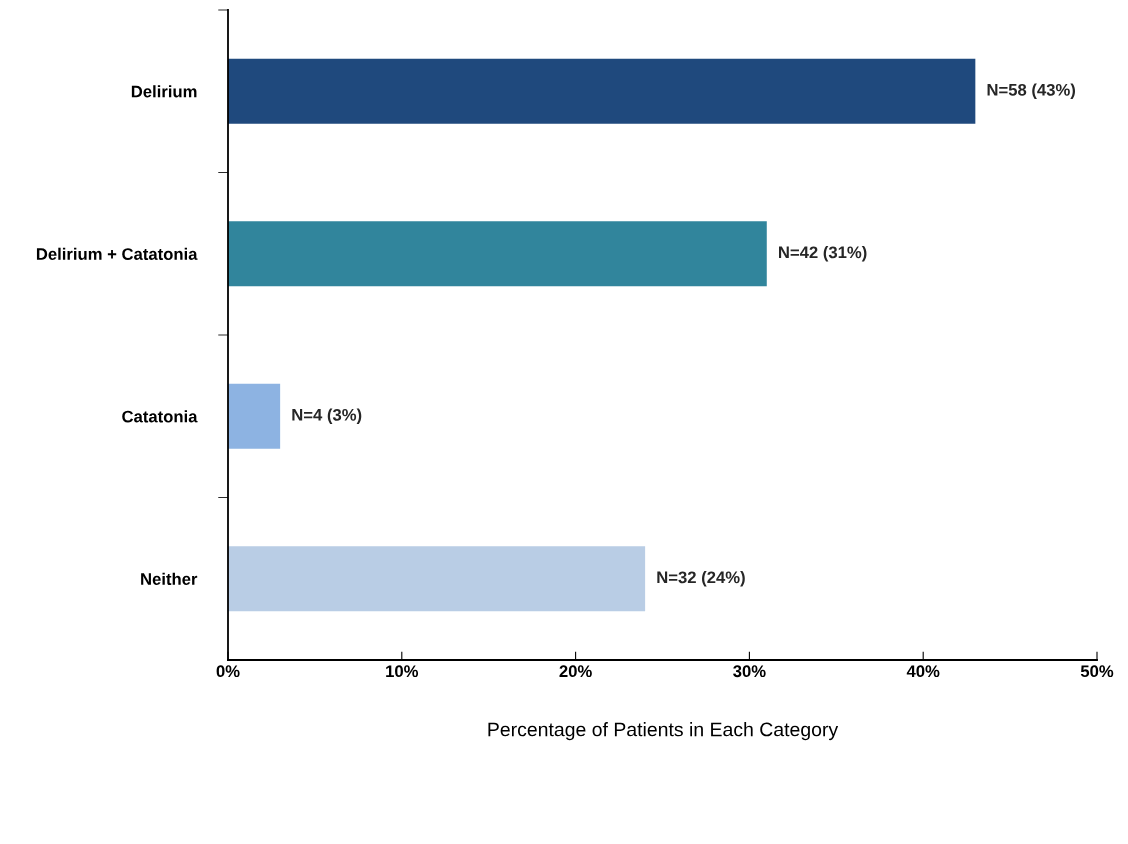 The image size is (1128, 844). I want to click on x-tick-label: 30%, so click(749, 671).